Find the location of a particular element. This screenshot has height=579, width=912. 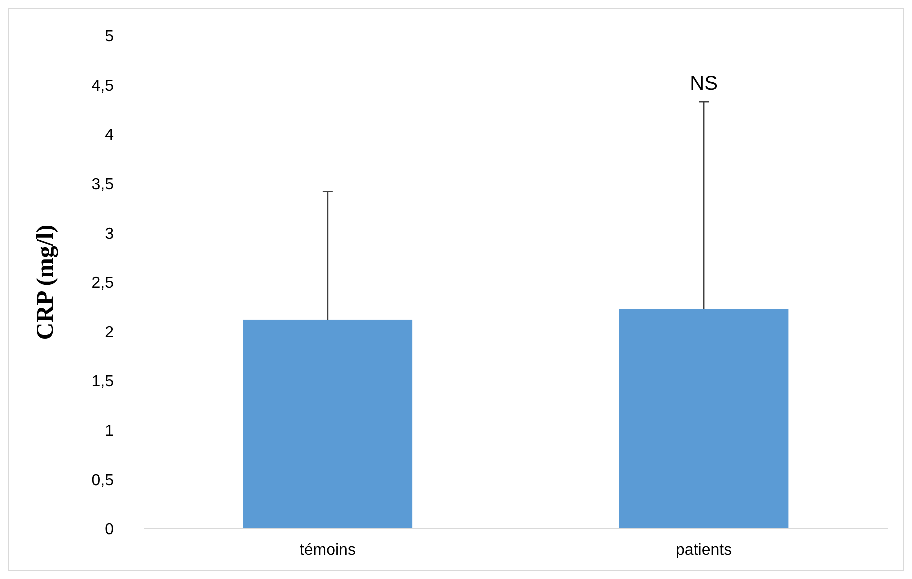

y-tick-label: 1,5 is located at coordinates (103, 382).